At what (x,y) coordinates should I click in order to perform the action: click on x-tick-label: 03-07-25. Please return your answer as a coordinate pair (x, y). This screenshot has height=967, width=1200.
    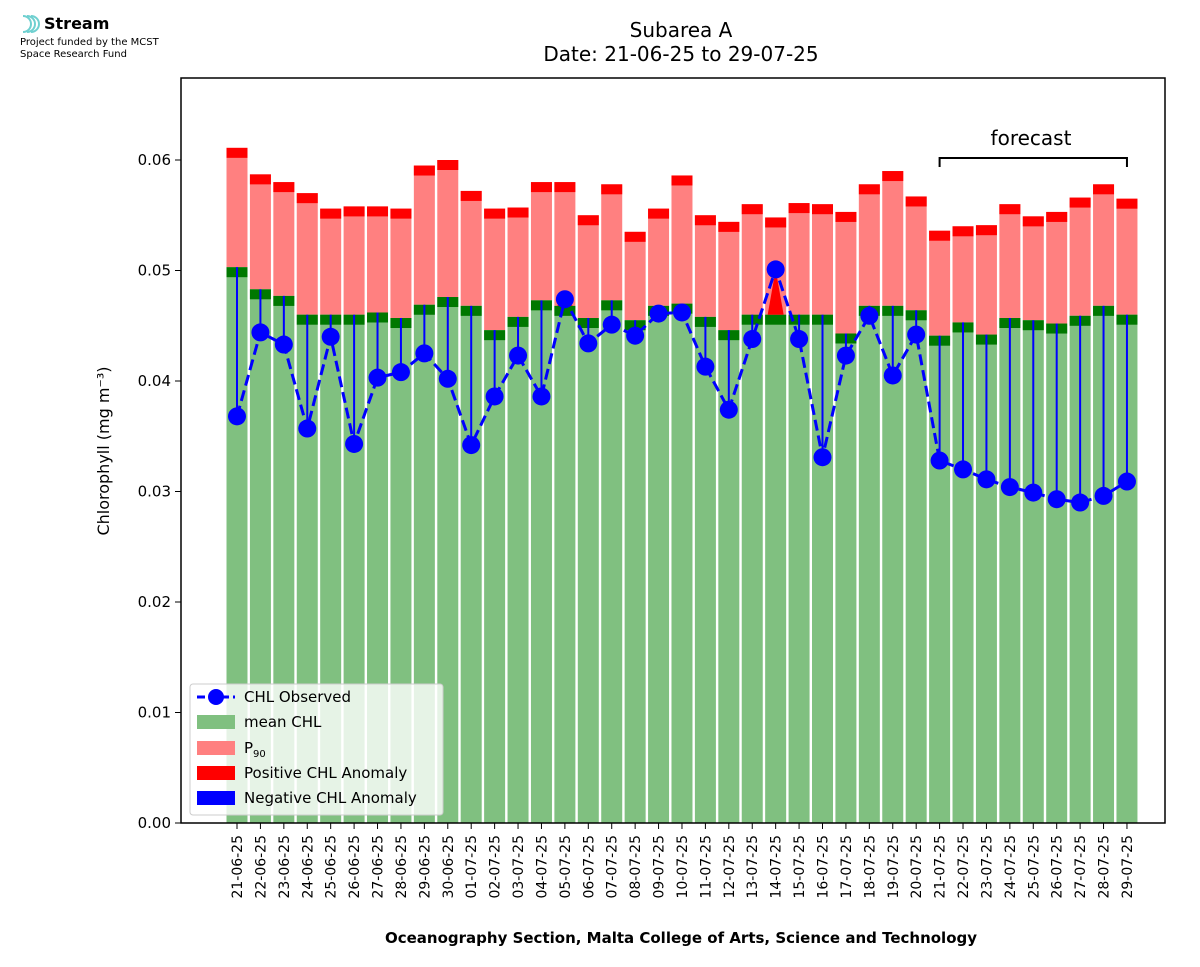
    Looking at the image, I should click on (519, 867).